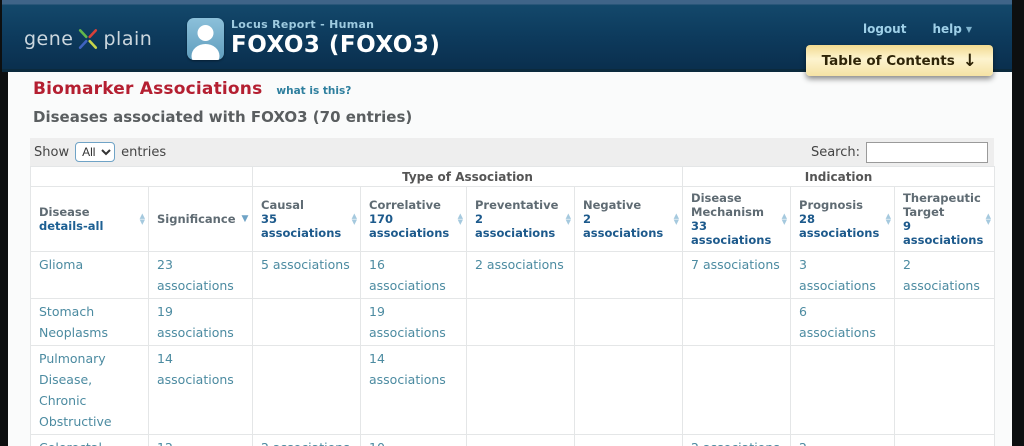 The image size is (1024, 446). I want to click on table-toolbar: Show All entries Search:, so click(512, 152).